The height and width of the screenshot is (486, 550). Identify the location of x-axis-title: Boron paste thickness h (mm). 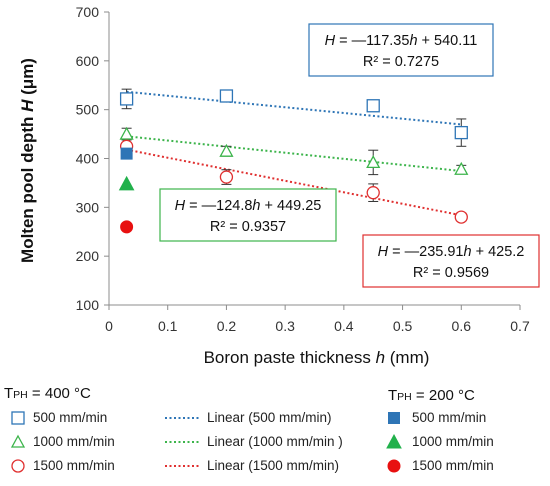
(317, 357).